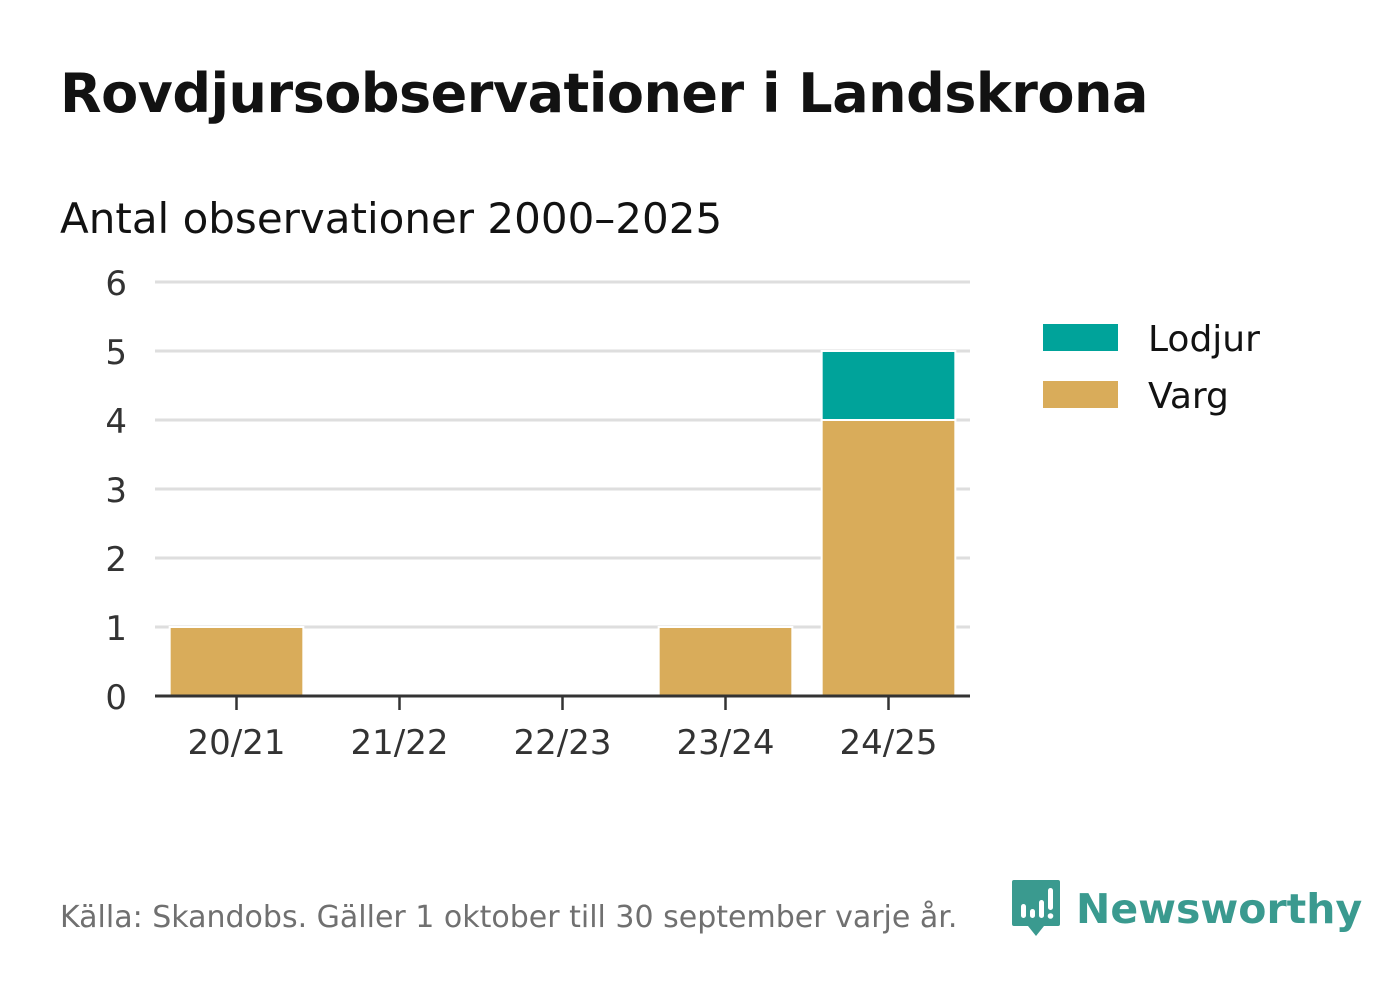  Describe the element at coordinates (116, 491) in the screenshot. I see `y-tick-label: 3` at that location.